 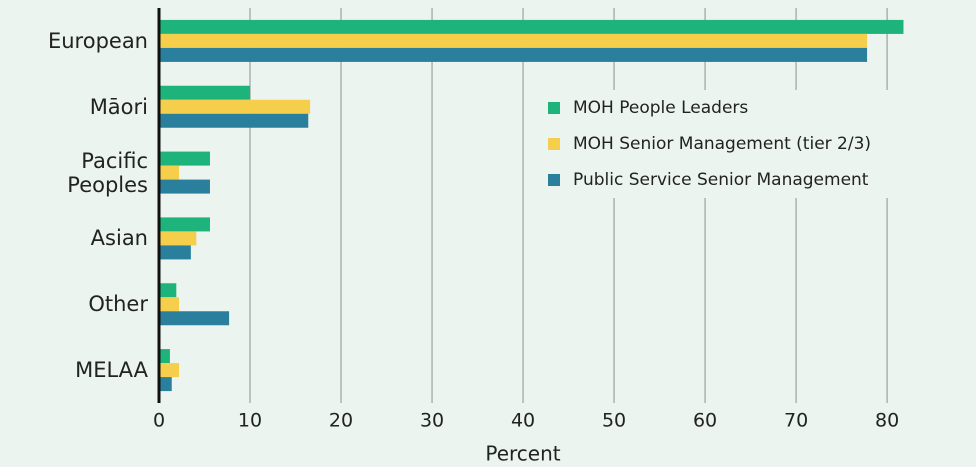 I want to click on x-tick-label: 0, so click(x=159, y=421).